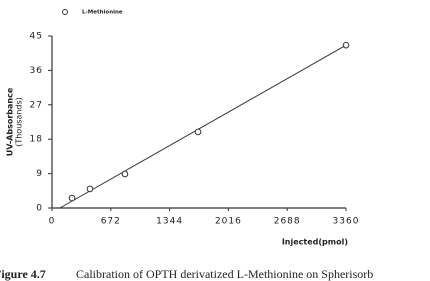 The width and height of the screenshot is (430, 281). Describe the element at coordinates (36, 105) in the screenshot. I see `y-tick-label: 27` at that location.